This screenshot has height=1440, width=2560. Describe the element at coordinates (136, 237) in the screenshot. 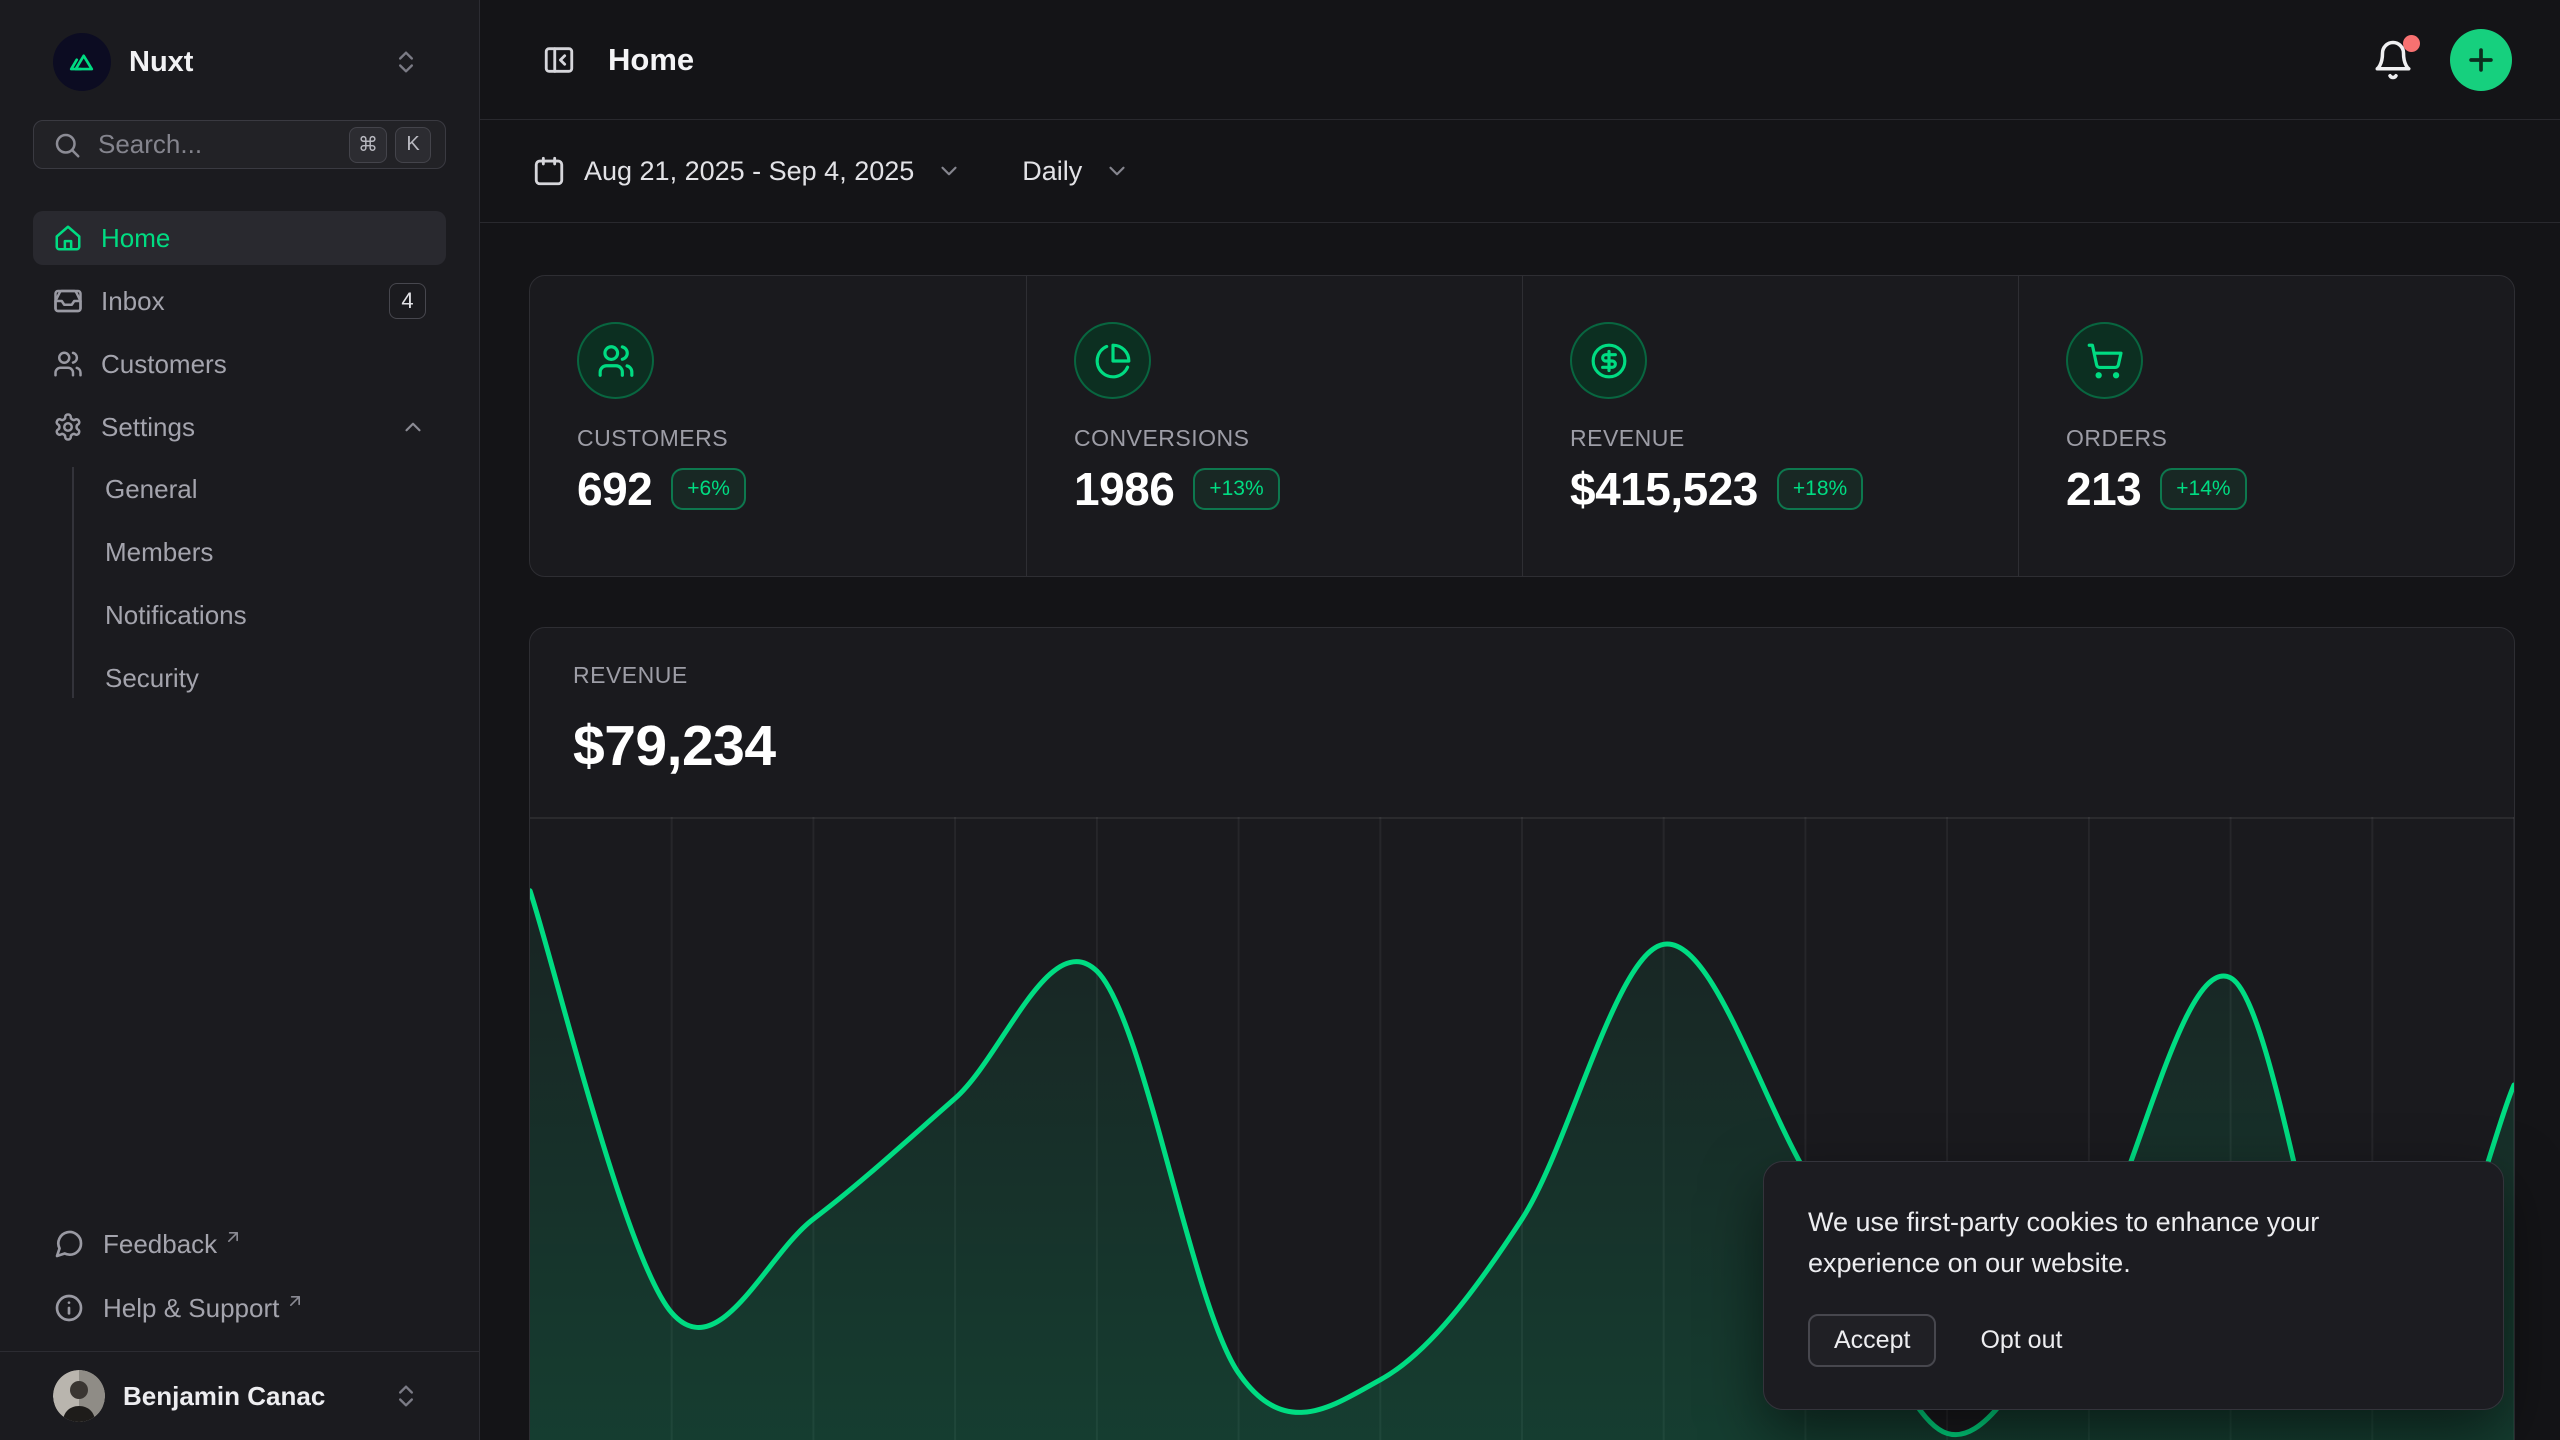

I see `sidebar-item-label: Home` at that location.